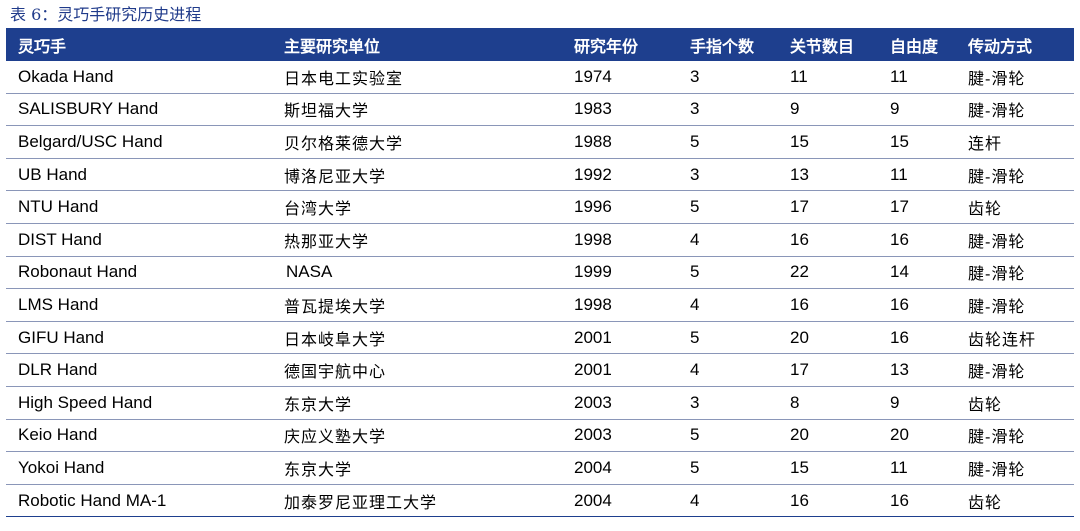 The width and height of the screenshot is (1080, 531). Describe the element at coordinates (918, 436) in the screenshot. I see `cell-dof: 20` at that location.